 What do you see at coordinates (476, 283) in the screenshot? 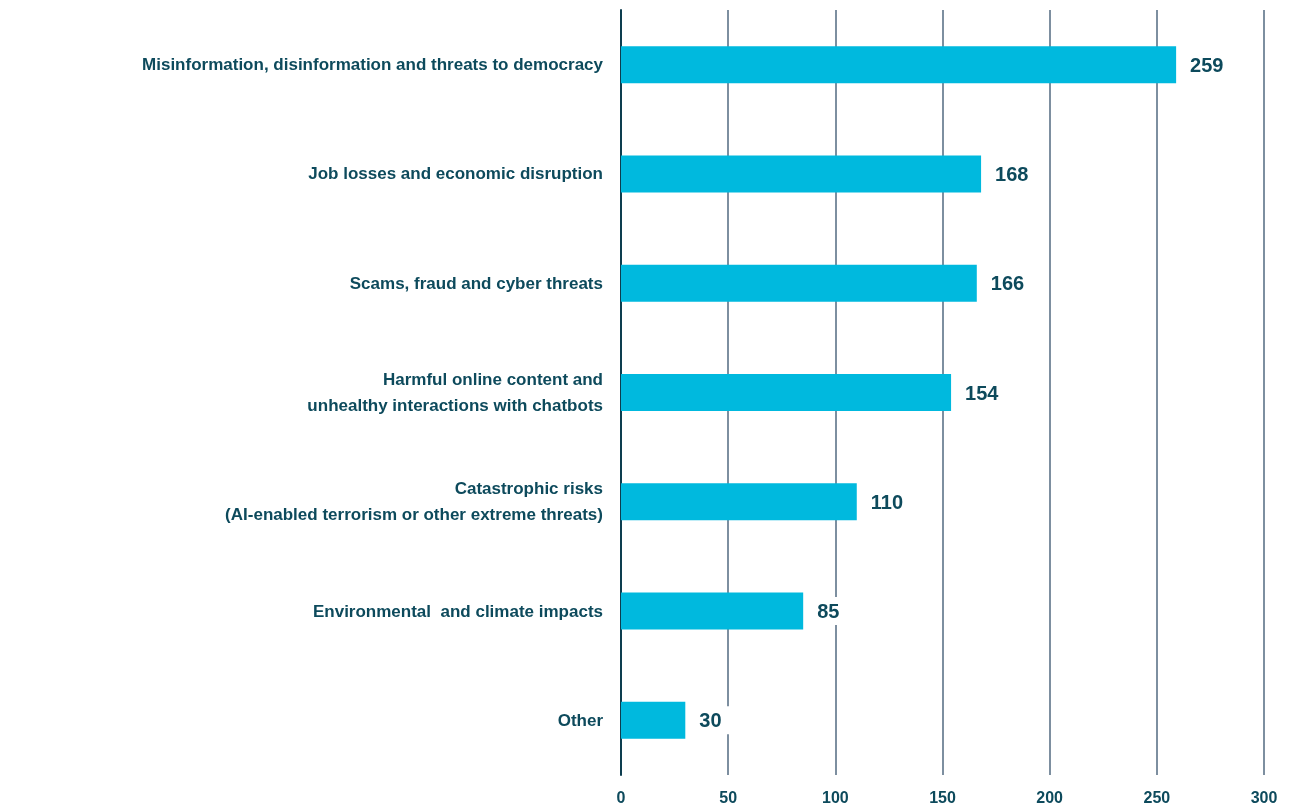
I see `y-tick-label: Scams, fraud and cyber threats` at bounding box center [476, 283].